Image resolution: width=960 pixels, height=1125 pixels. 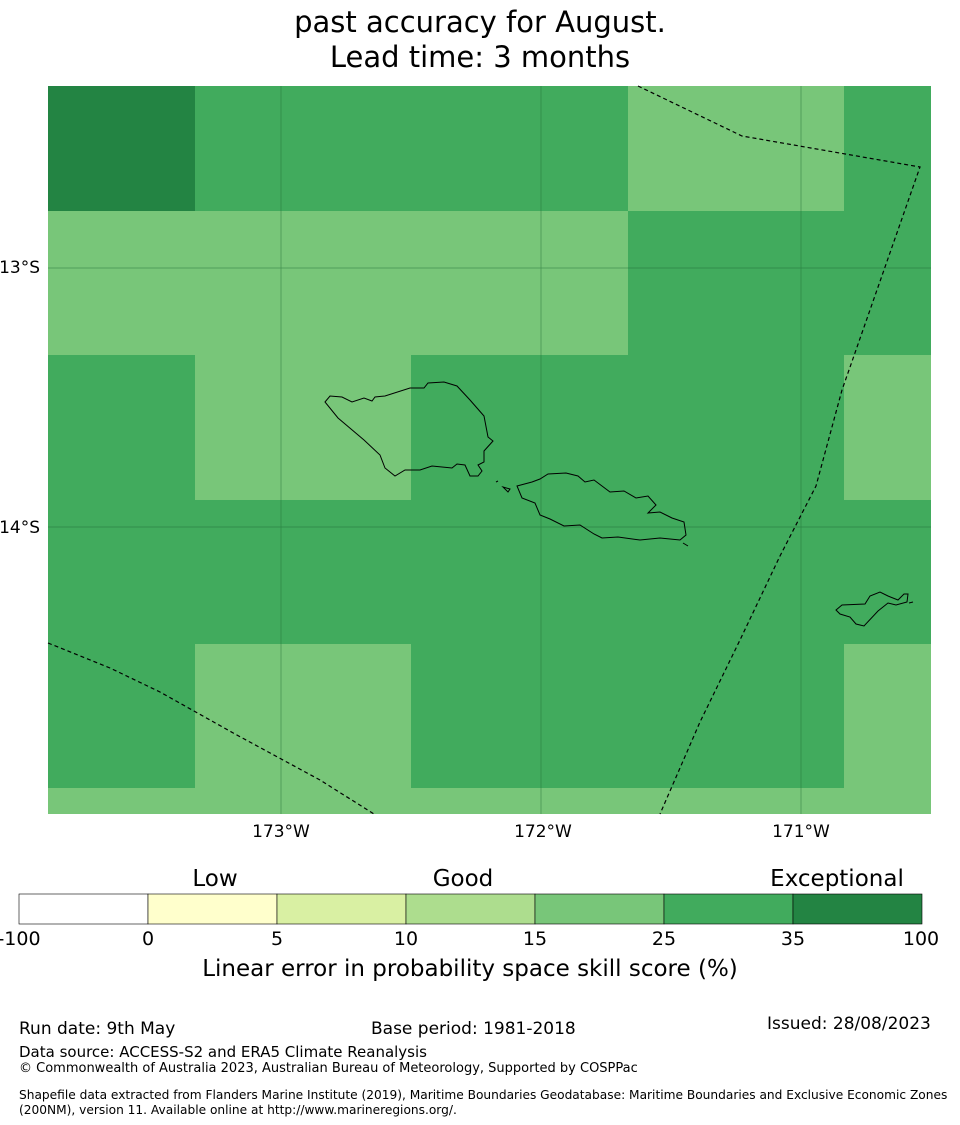 What do you see at coordinates (849, 1024) in the screenshot?
I see `issued-date: Issued: 28/08/2023` at bounding box center [849, 1024].